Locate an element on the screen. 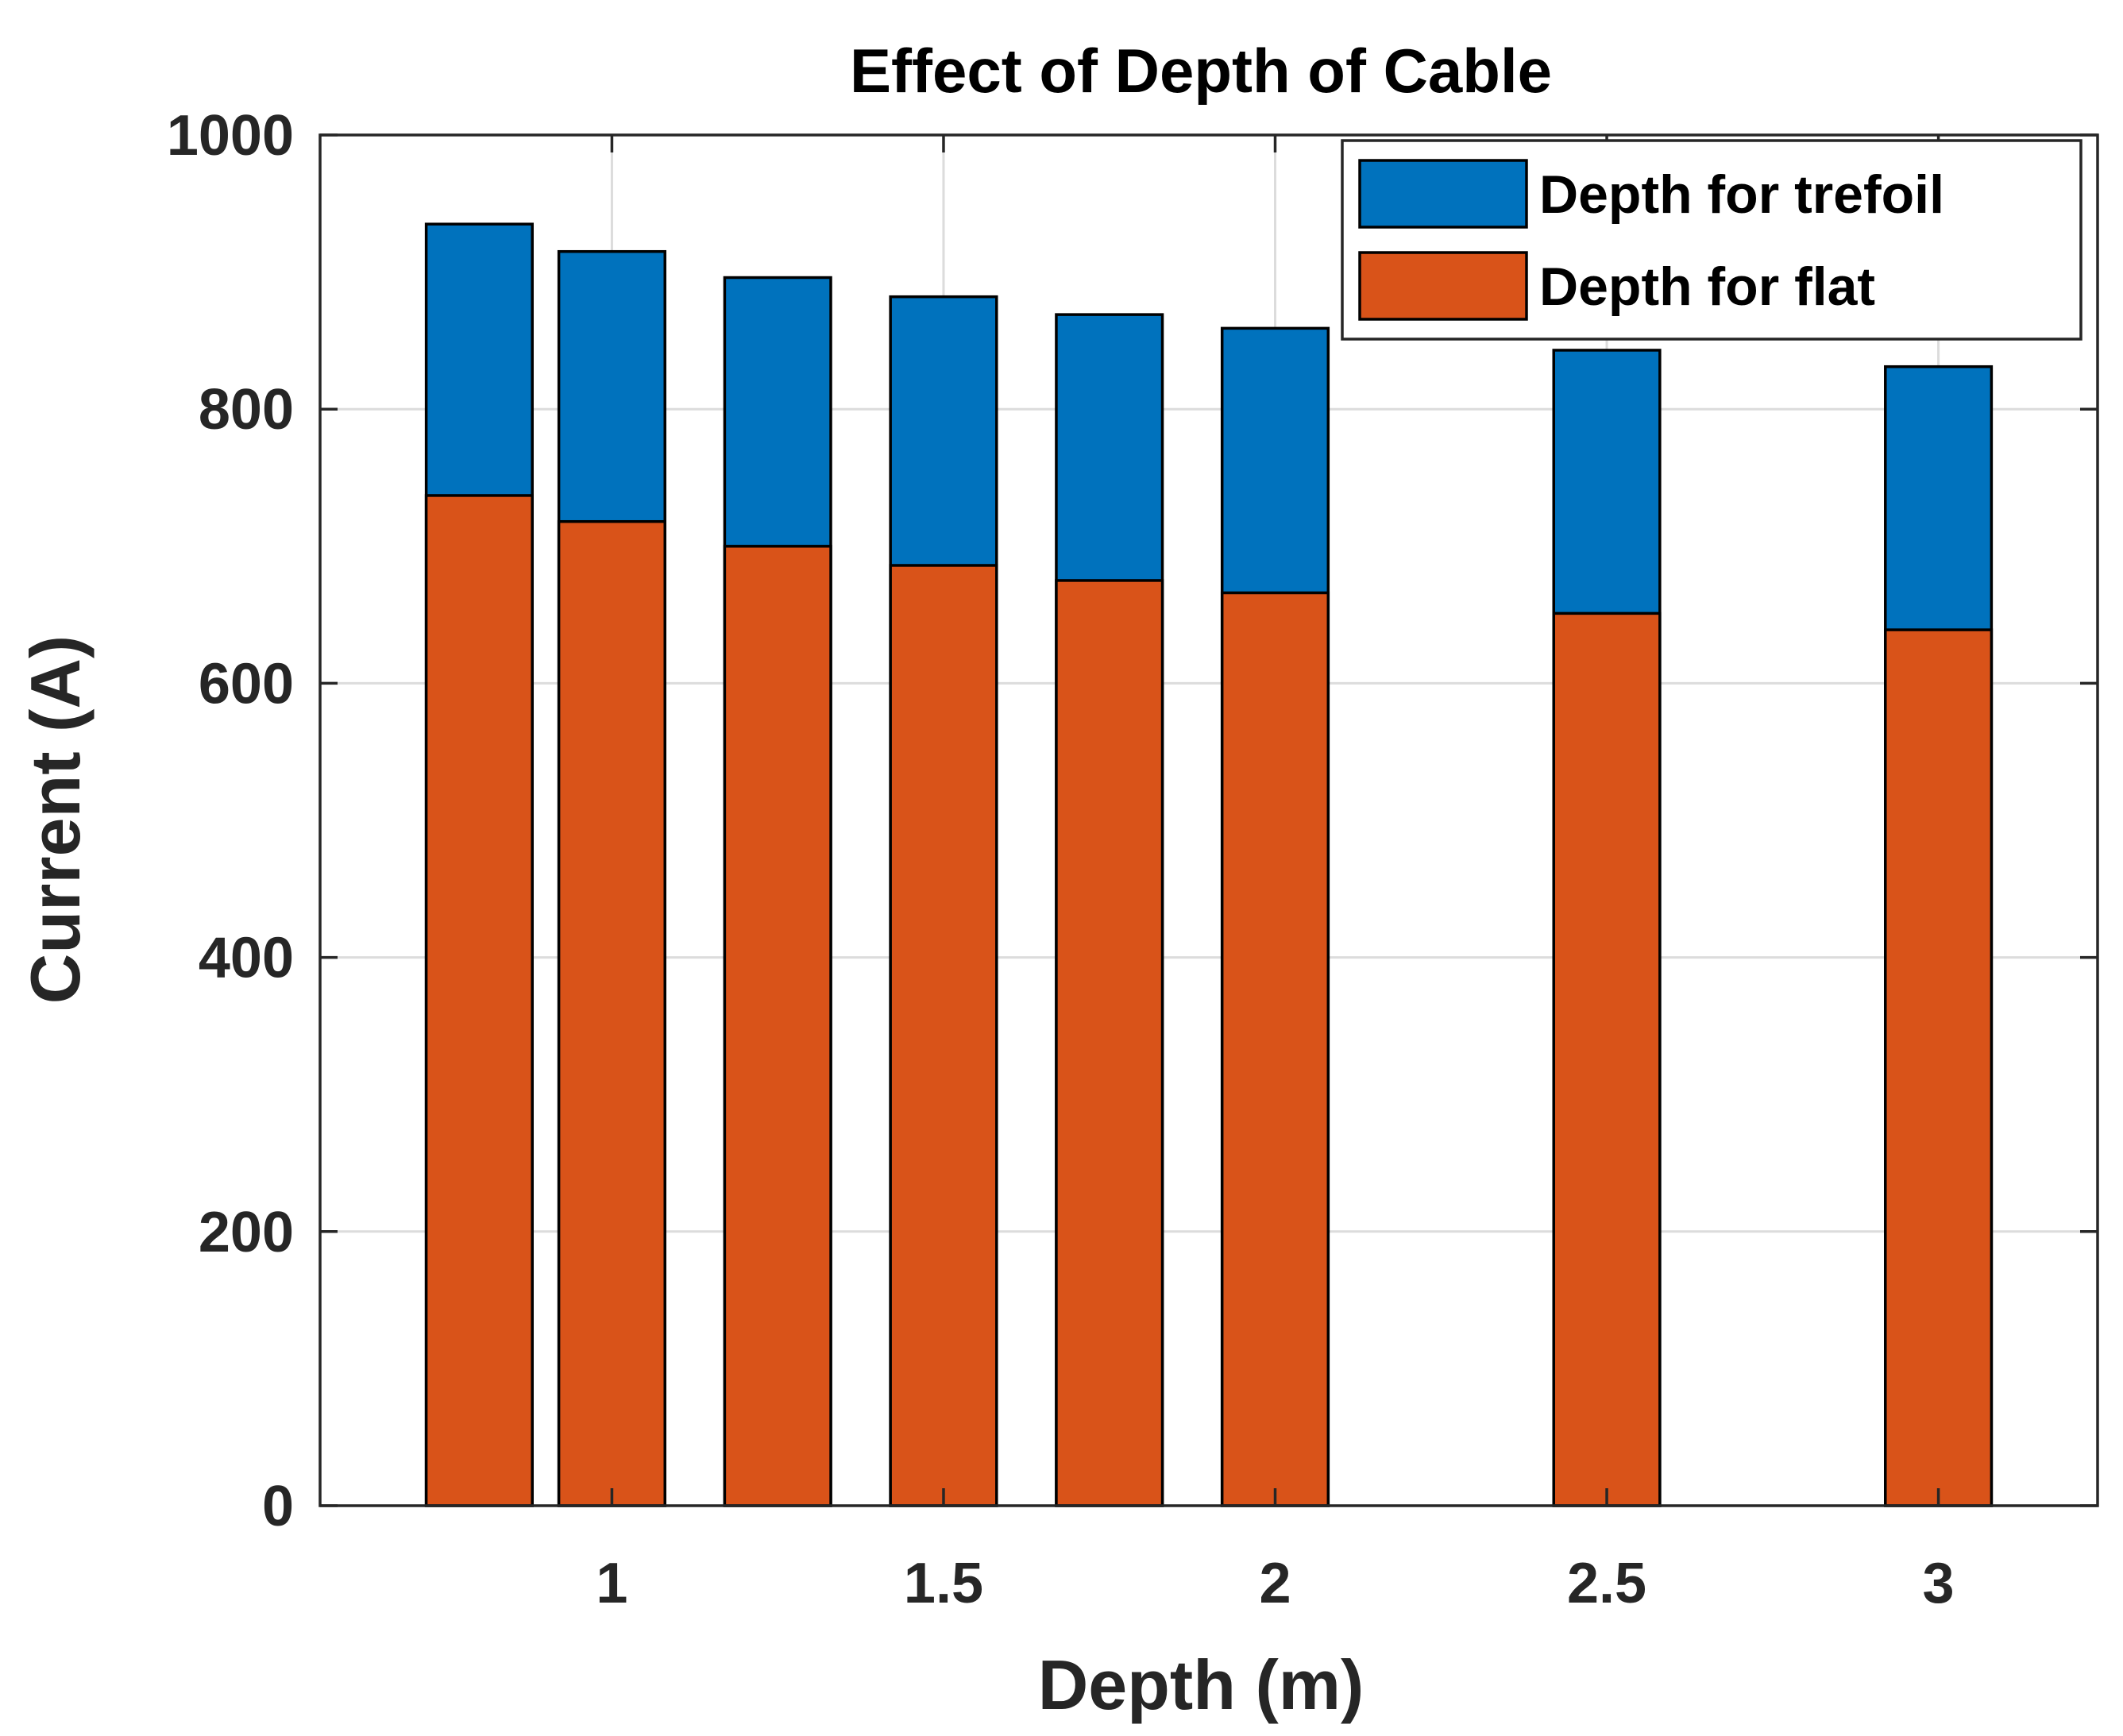 The height and width of the screenshot is (1736, 2123). y-tick-label: 0 is located at coordinates (278, 1506).